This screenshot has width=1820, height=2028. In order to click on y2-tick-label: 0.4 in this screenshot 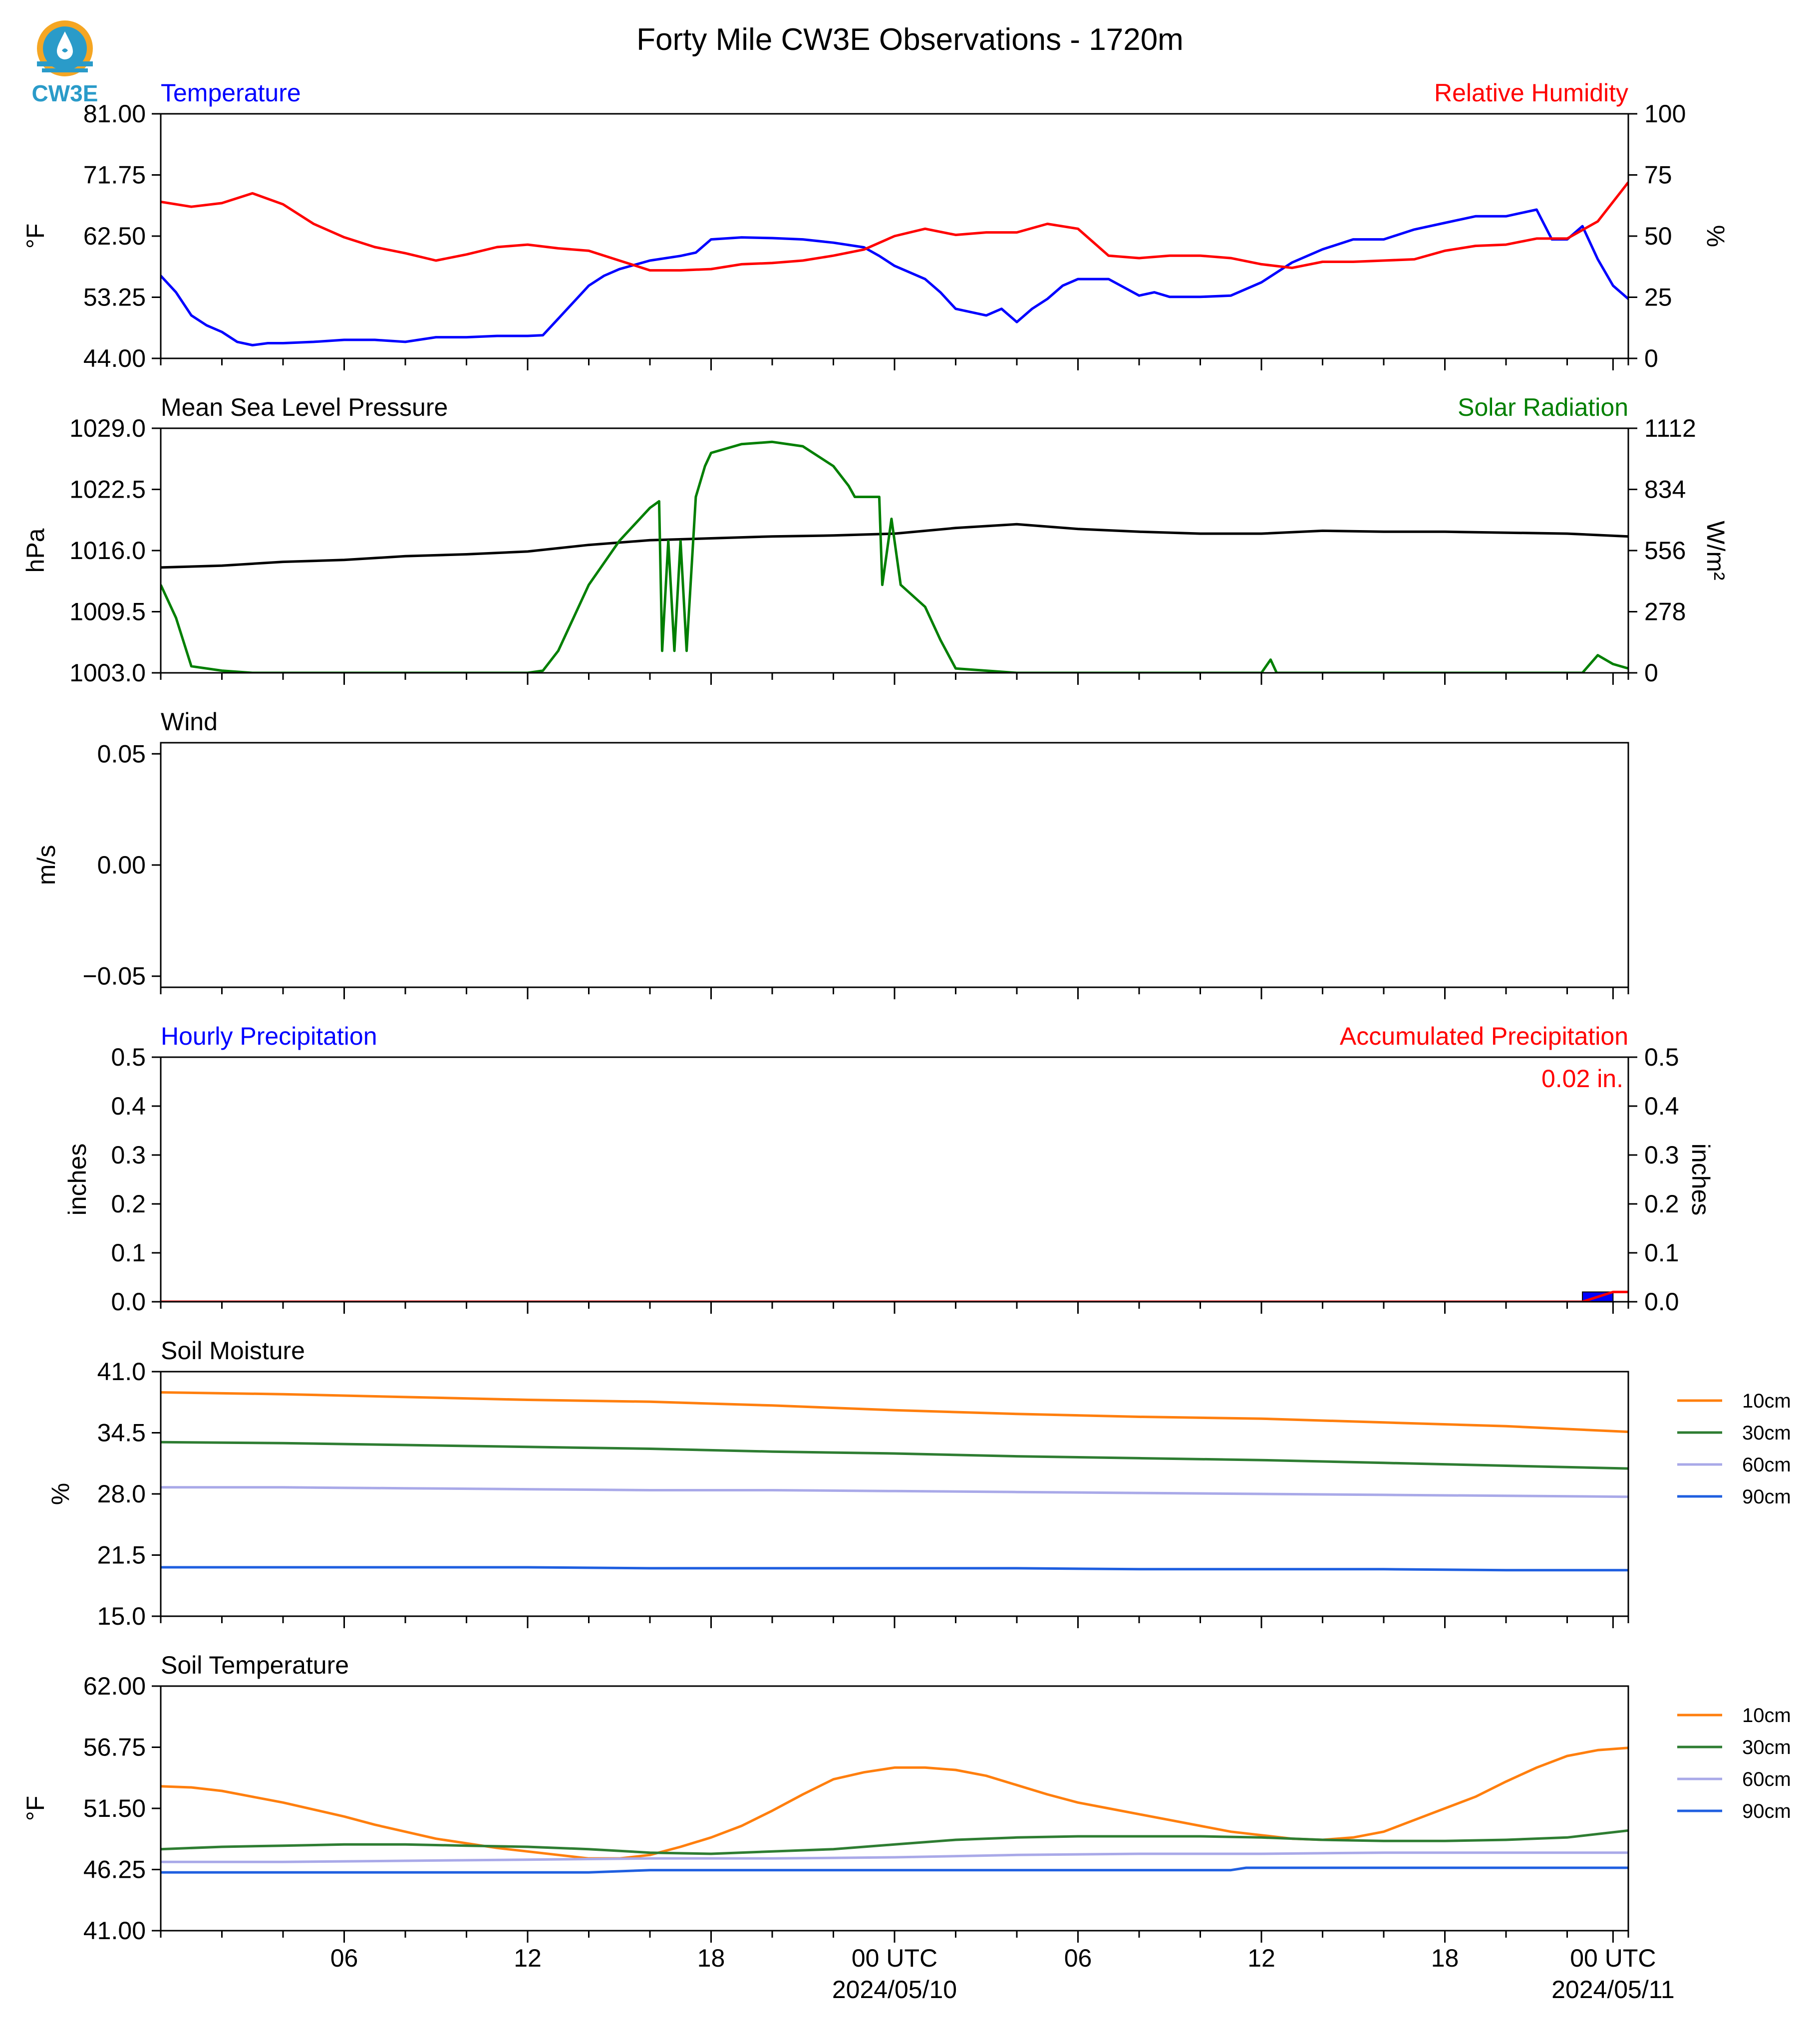, I will do `click(1661, 1106)`.